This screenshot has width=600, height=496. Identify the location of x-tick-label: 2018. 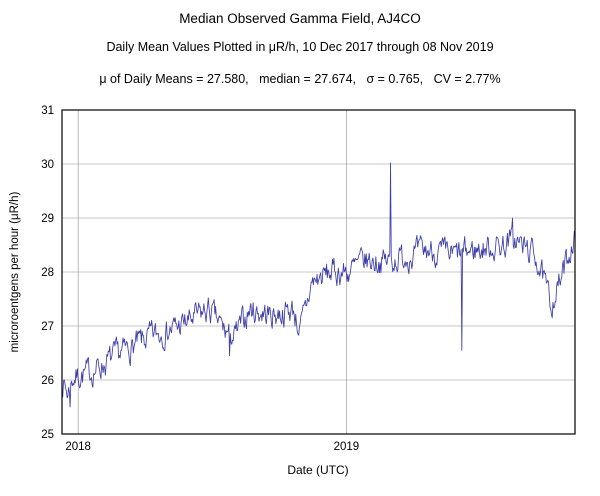
(78, 447).